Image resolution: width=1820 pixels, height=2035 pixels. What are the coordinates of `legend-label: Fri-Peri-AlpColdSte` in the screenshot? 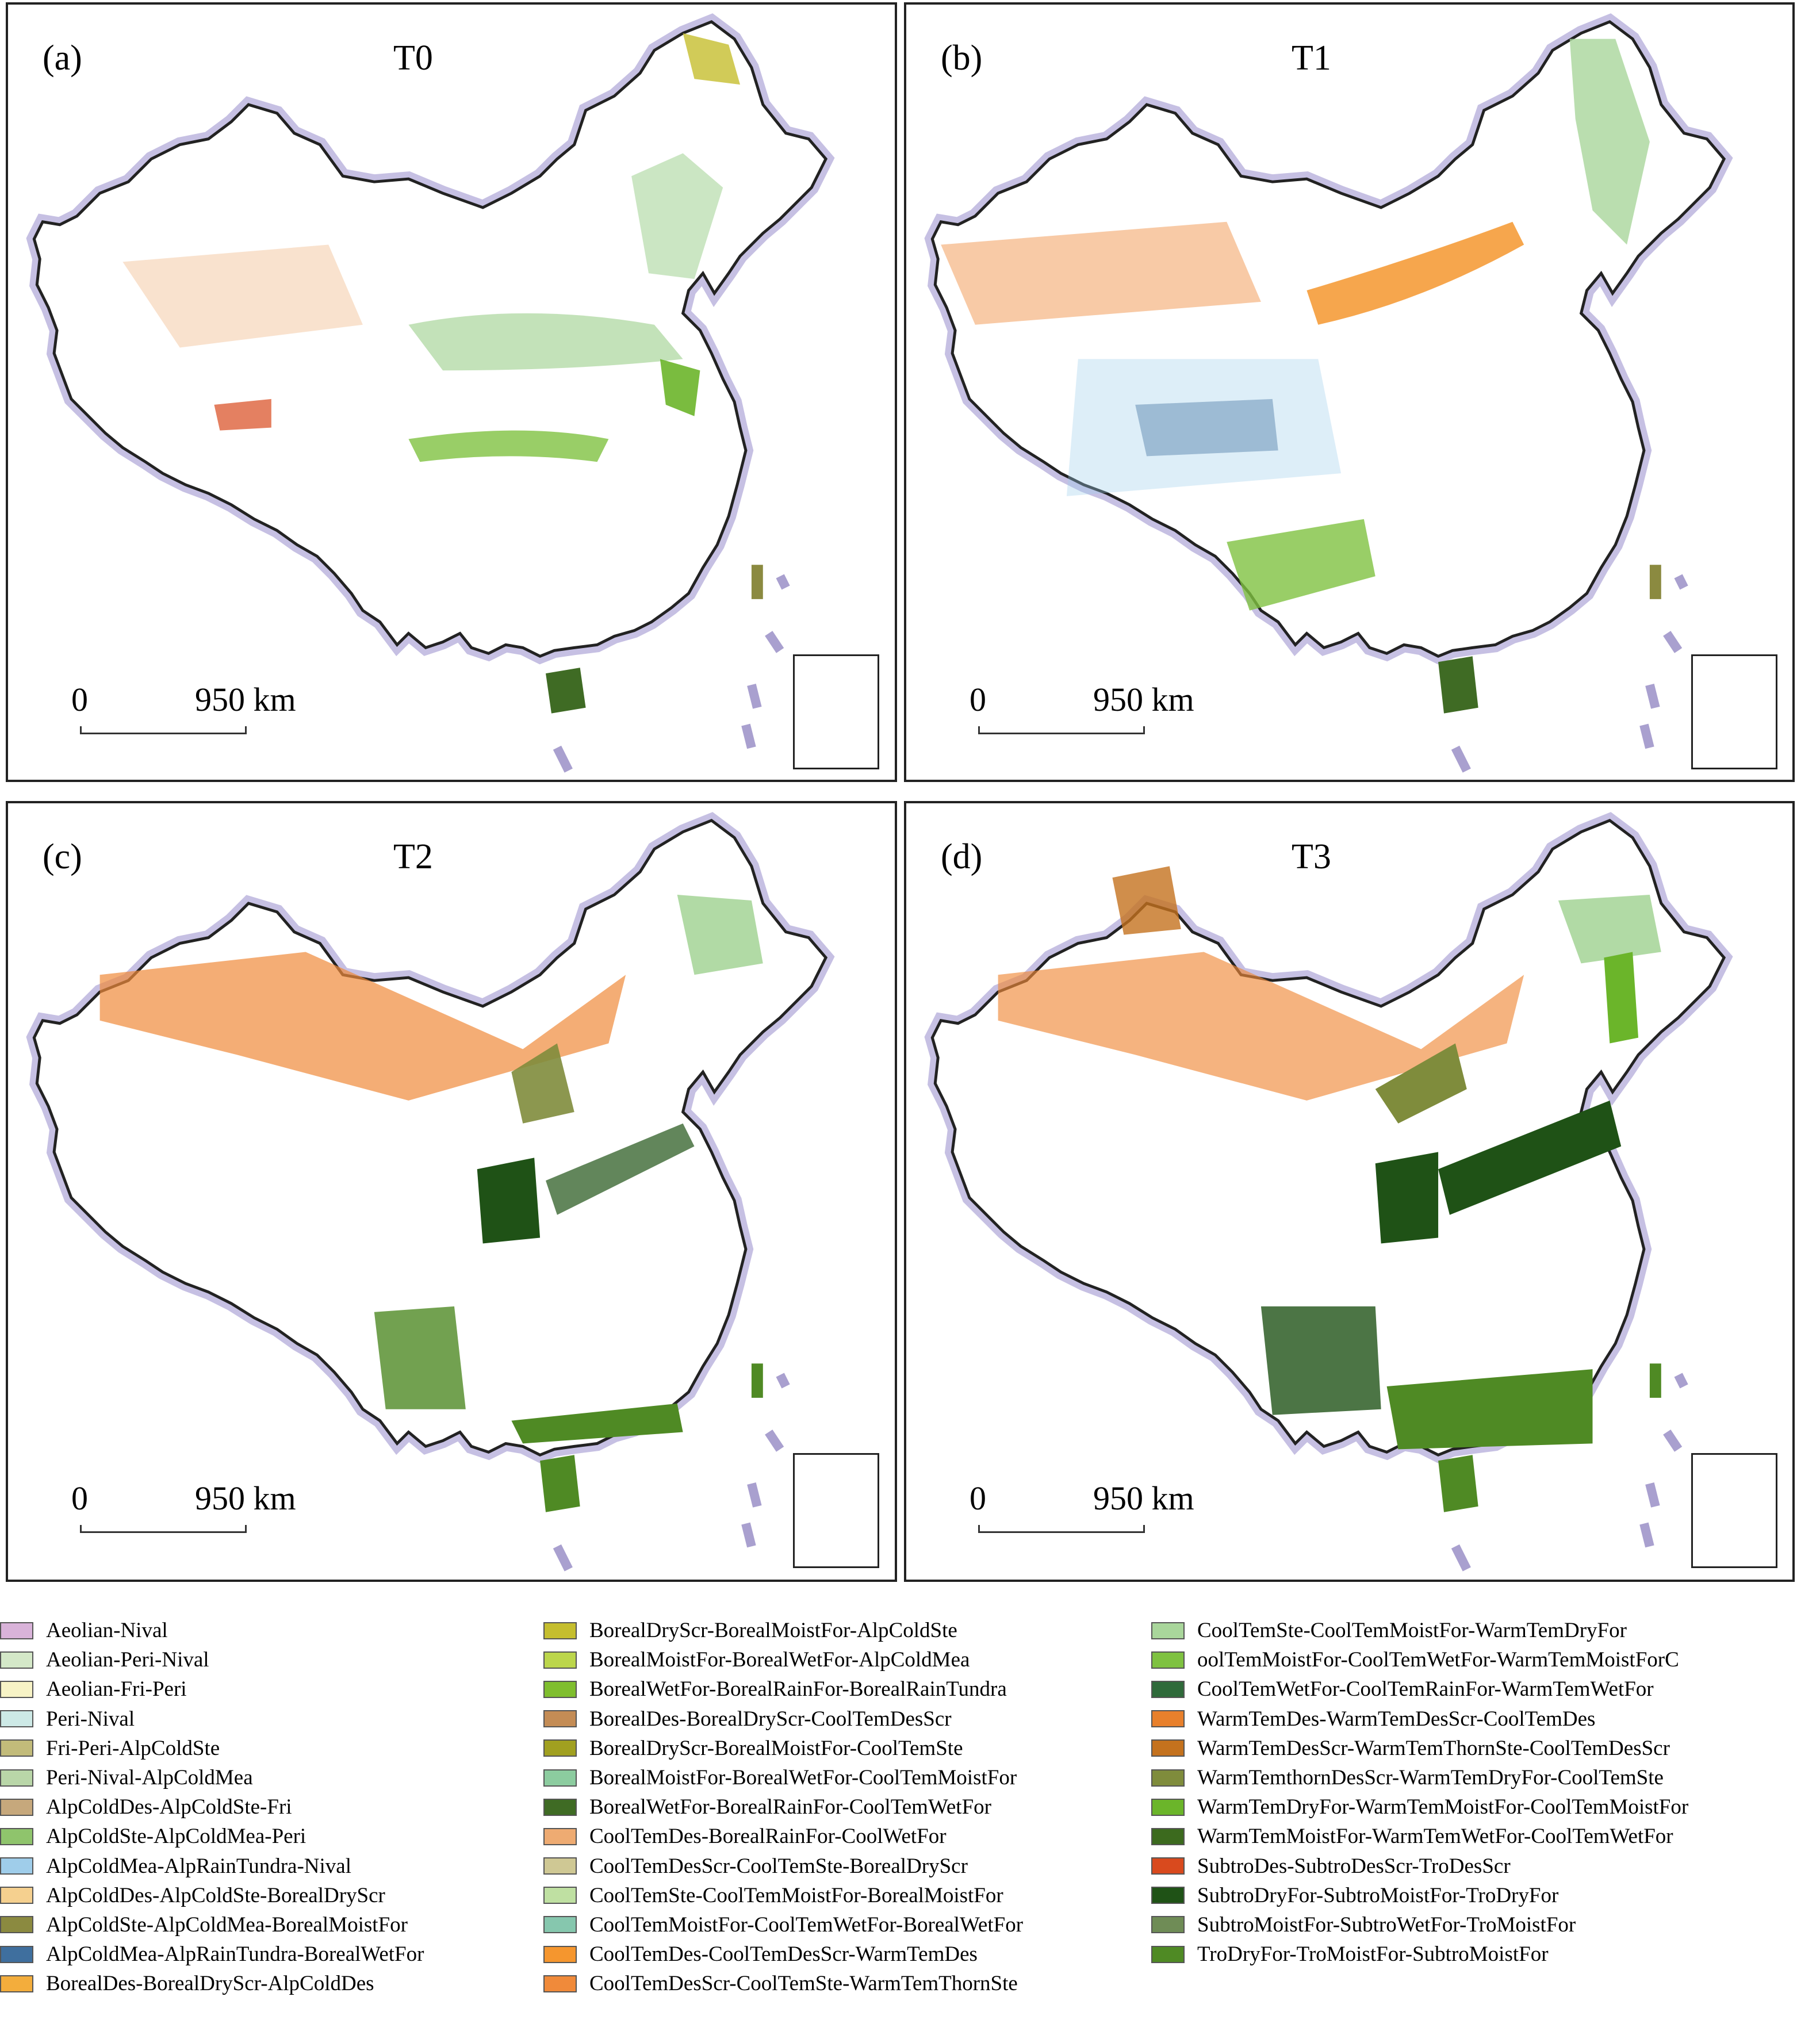 It's located at (133, 1748).